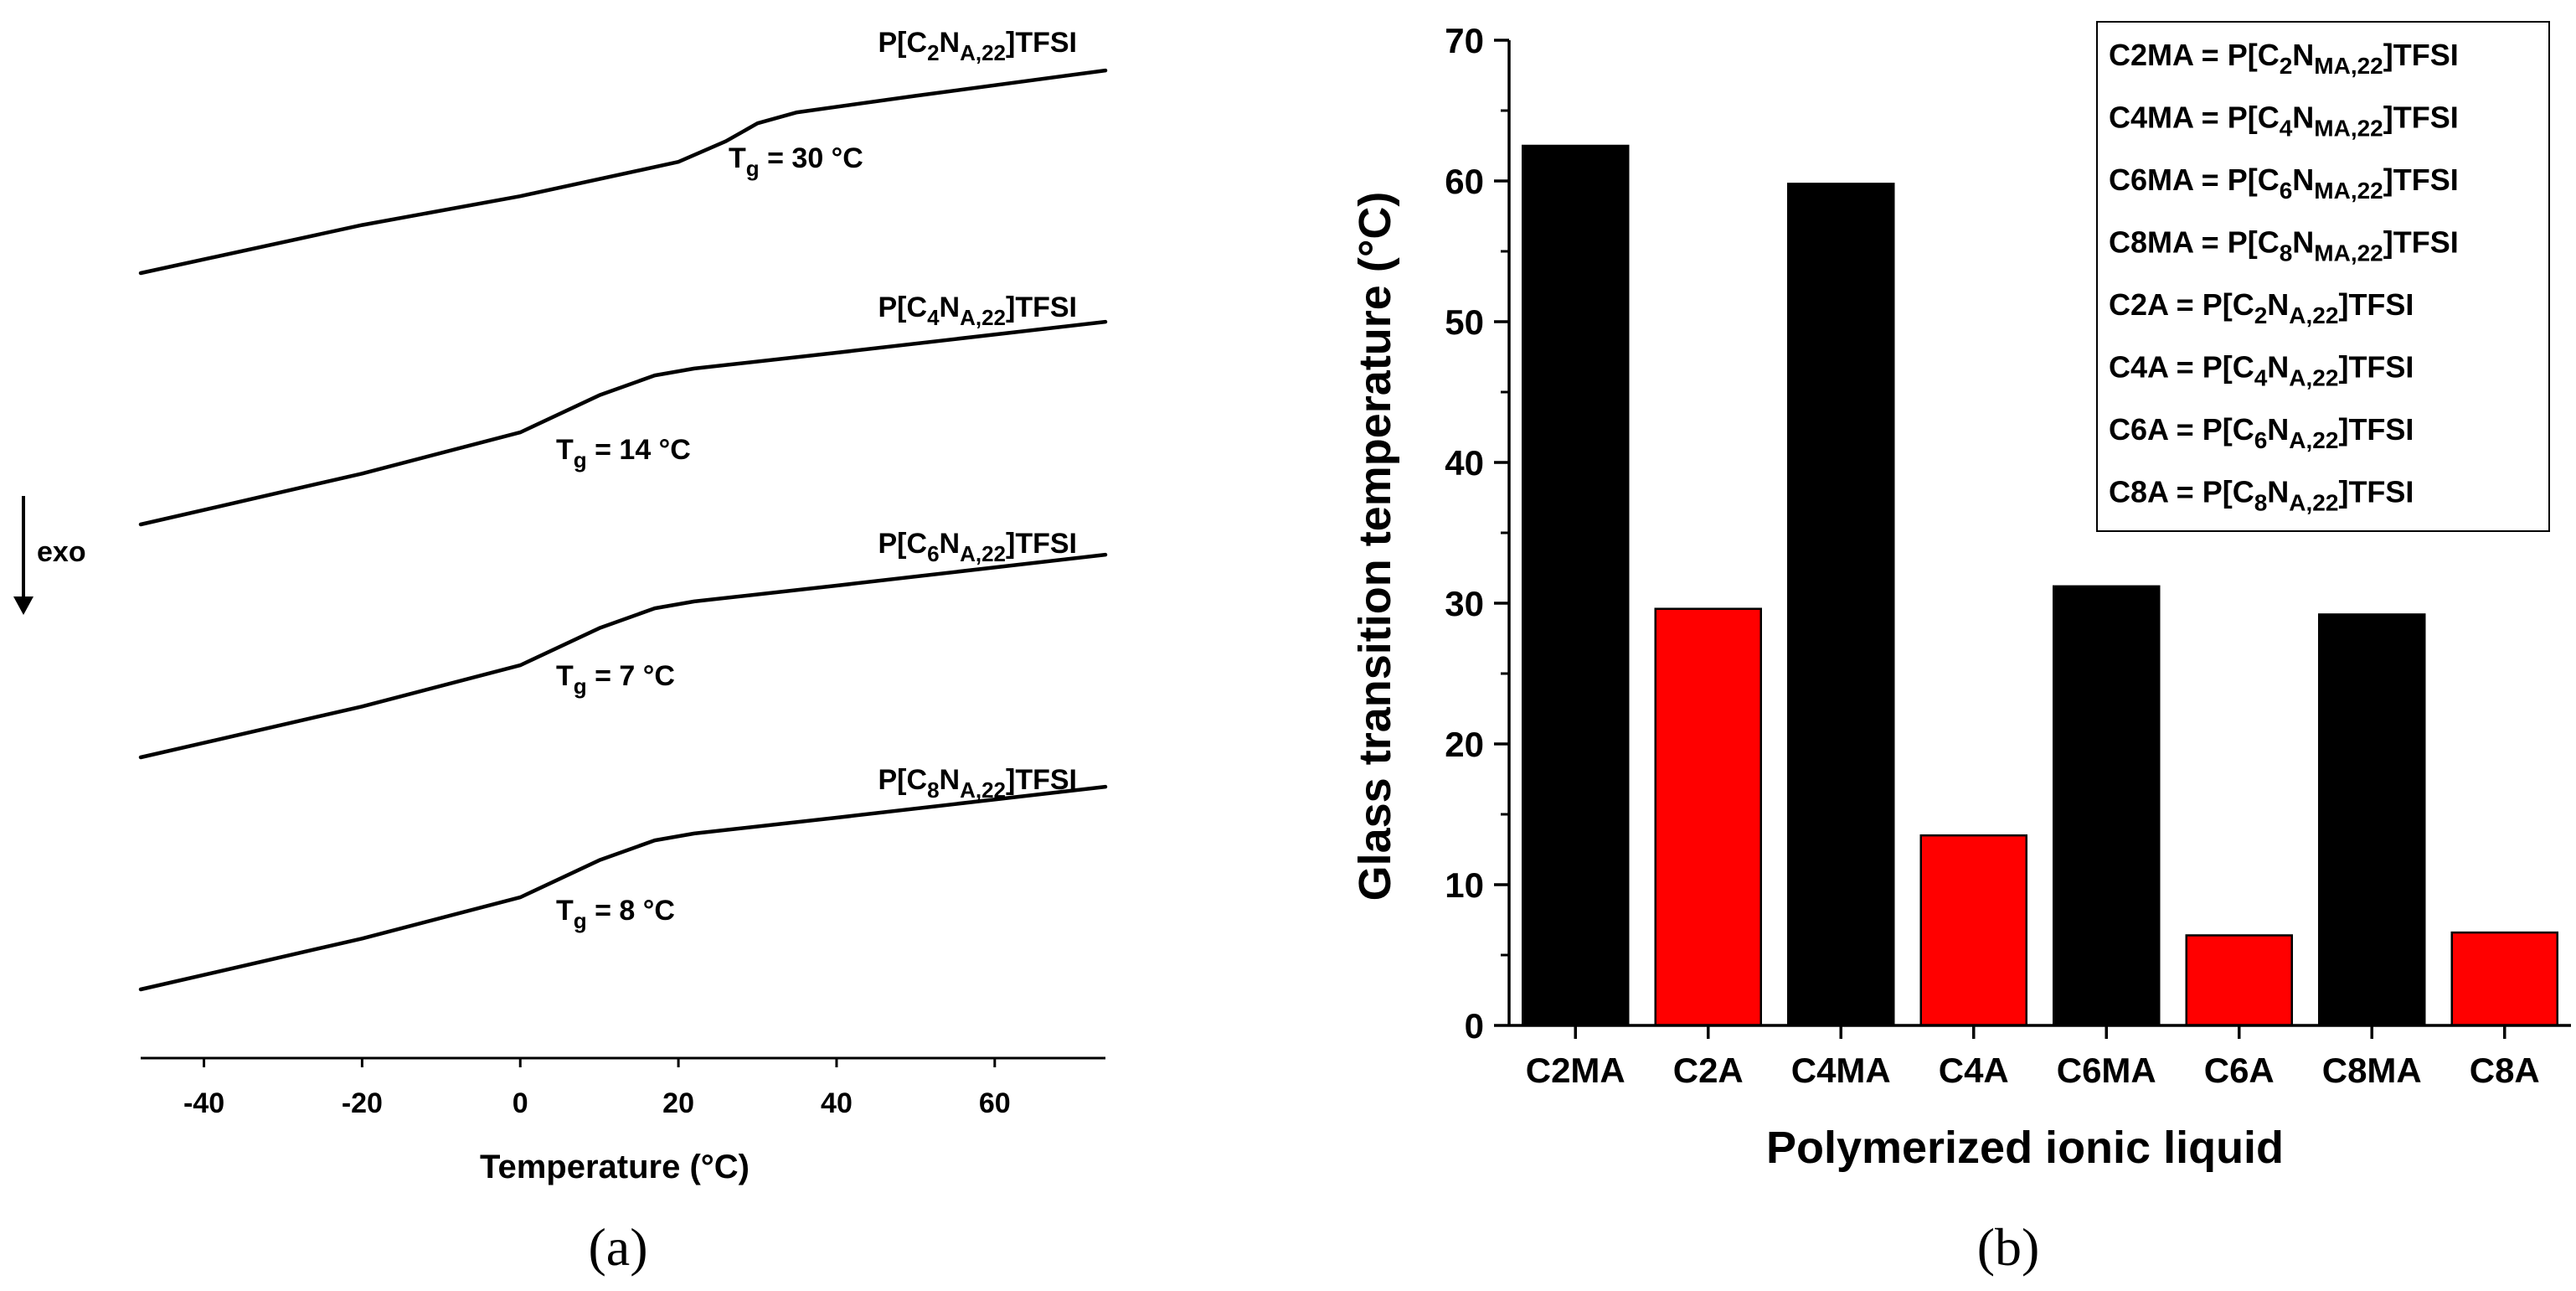  Describe the element at coordinates (2284, 58) in the screenshot. I see `legend-entry: C2MA = P[C2NMA,22]TFSI` at that location.